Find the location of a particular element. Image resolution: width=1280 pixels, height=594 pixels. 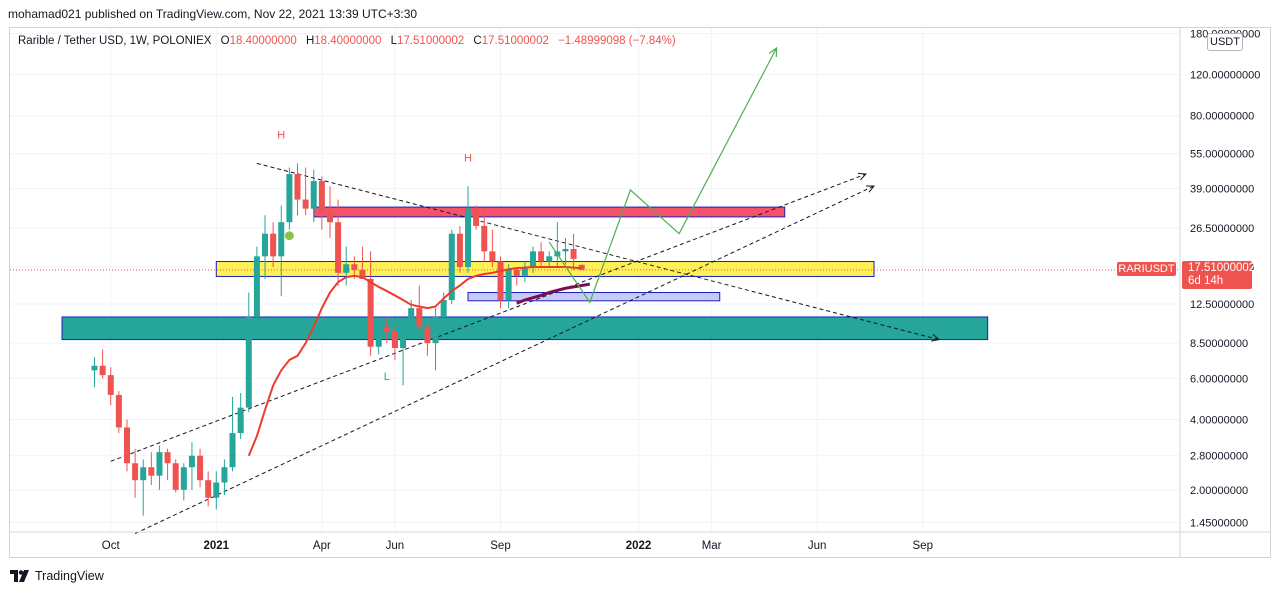

price-tick-label: 2.00000000 is located at coordinates (1219, 491).